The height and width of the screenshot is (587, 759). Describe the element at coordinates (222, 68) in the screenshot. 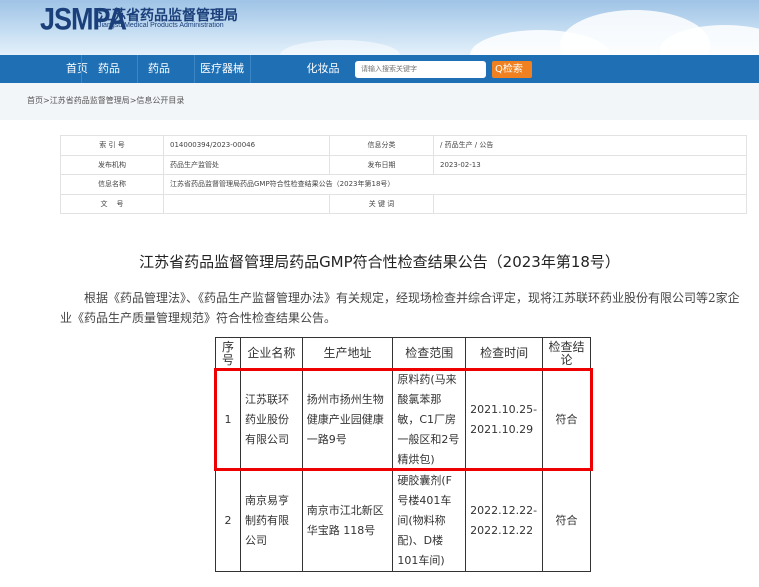

I see `nav-medical-devices: 医疗器械` at that location.